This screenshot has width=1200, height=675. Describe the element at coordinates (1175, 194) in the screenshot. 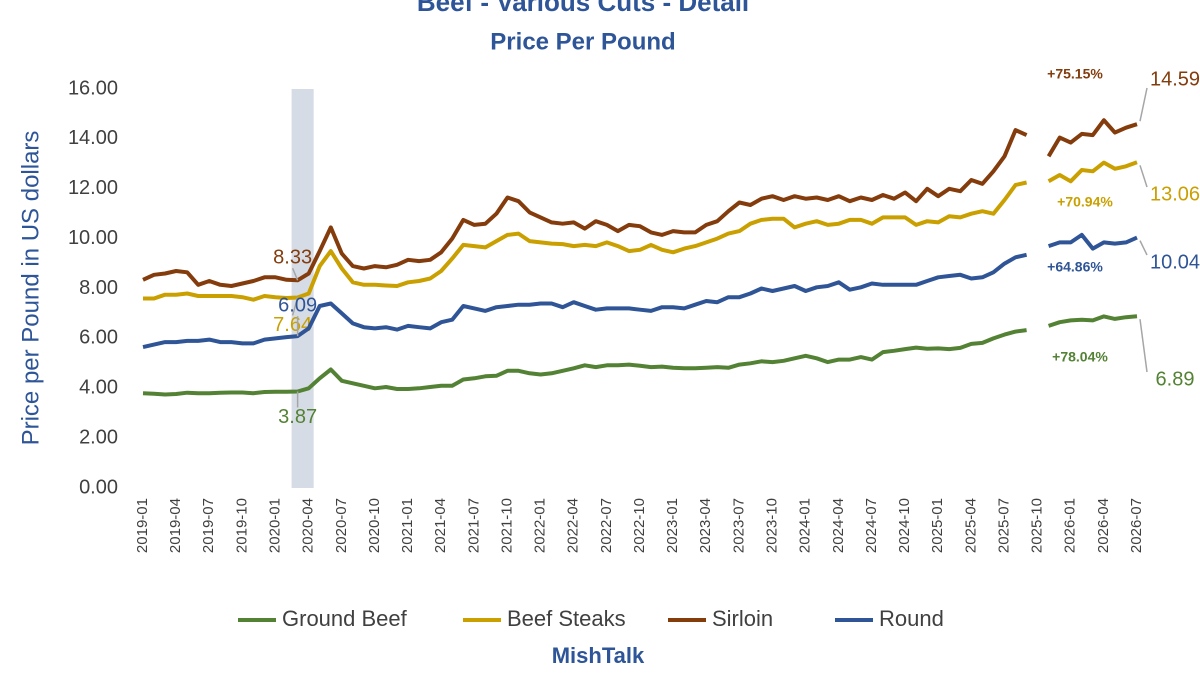

I see `data-label: 13.06` at that location.